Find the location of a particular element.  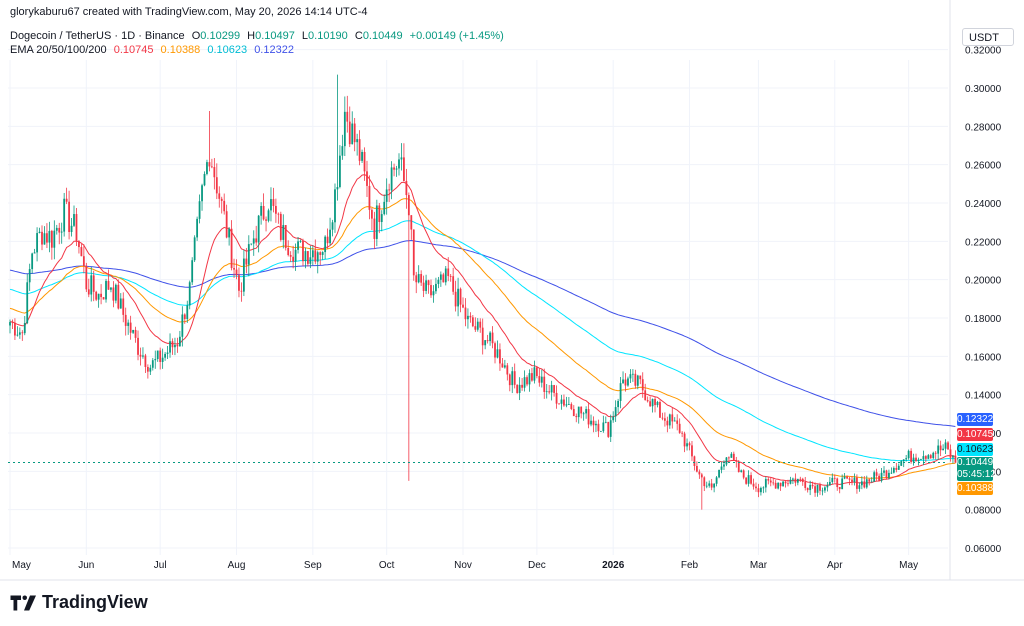

y-tick-label: 0.08000 is located at coordinates (983, 511).